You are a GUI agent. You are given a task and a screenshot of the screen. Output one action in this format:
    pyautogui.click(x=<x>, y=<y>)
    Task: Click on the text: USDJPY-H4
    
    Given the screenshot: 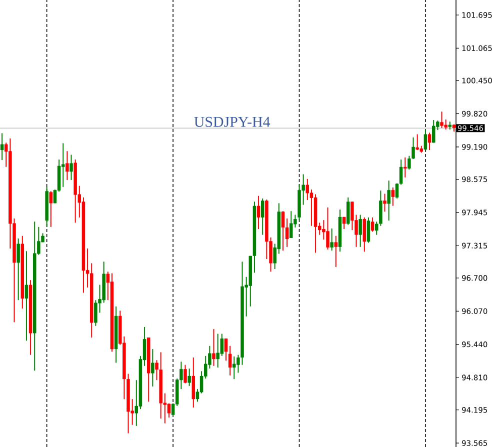 What is the action you would take?
    pyautogui.click(x=232, y=121)
    